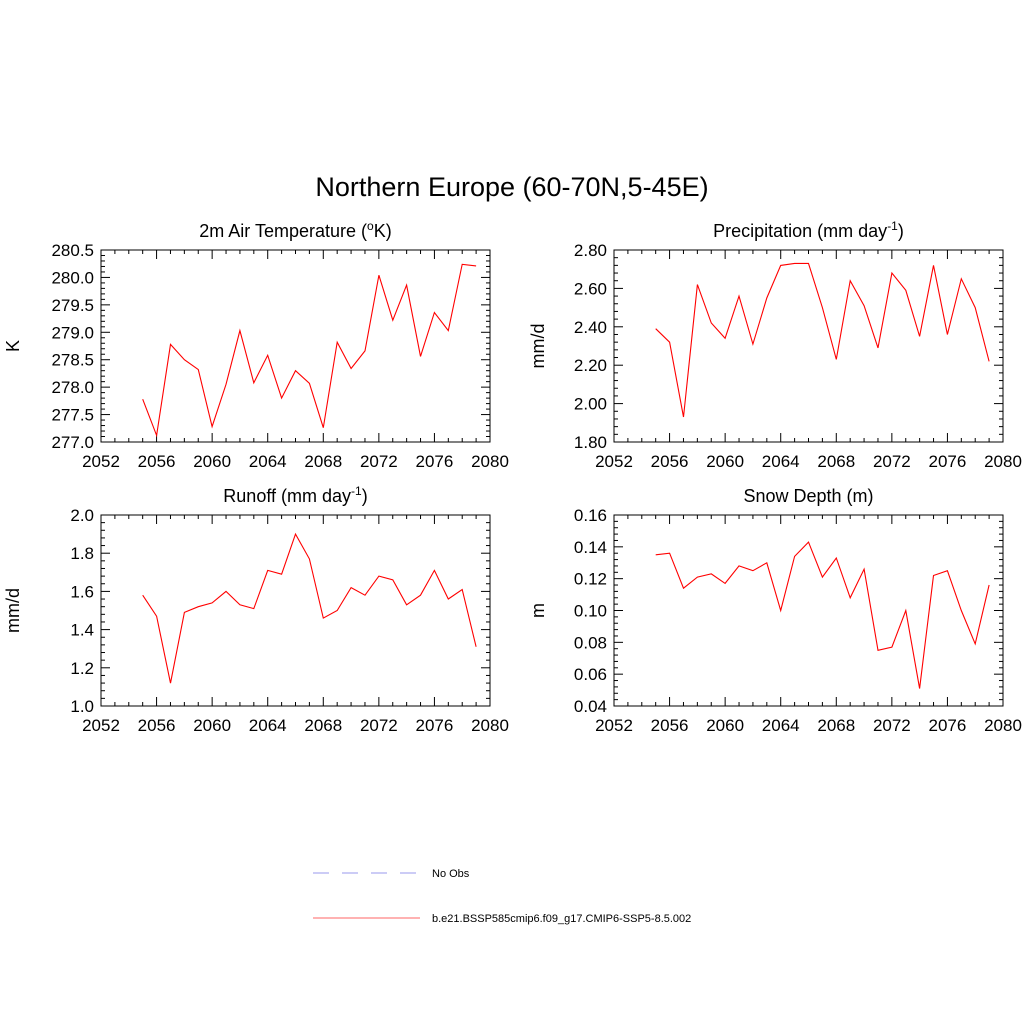 The width and height of the screenshot is (1024, 1024). I want to click on y-tick-label-runoff: 1.8, so click(82, 553).